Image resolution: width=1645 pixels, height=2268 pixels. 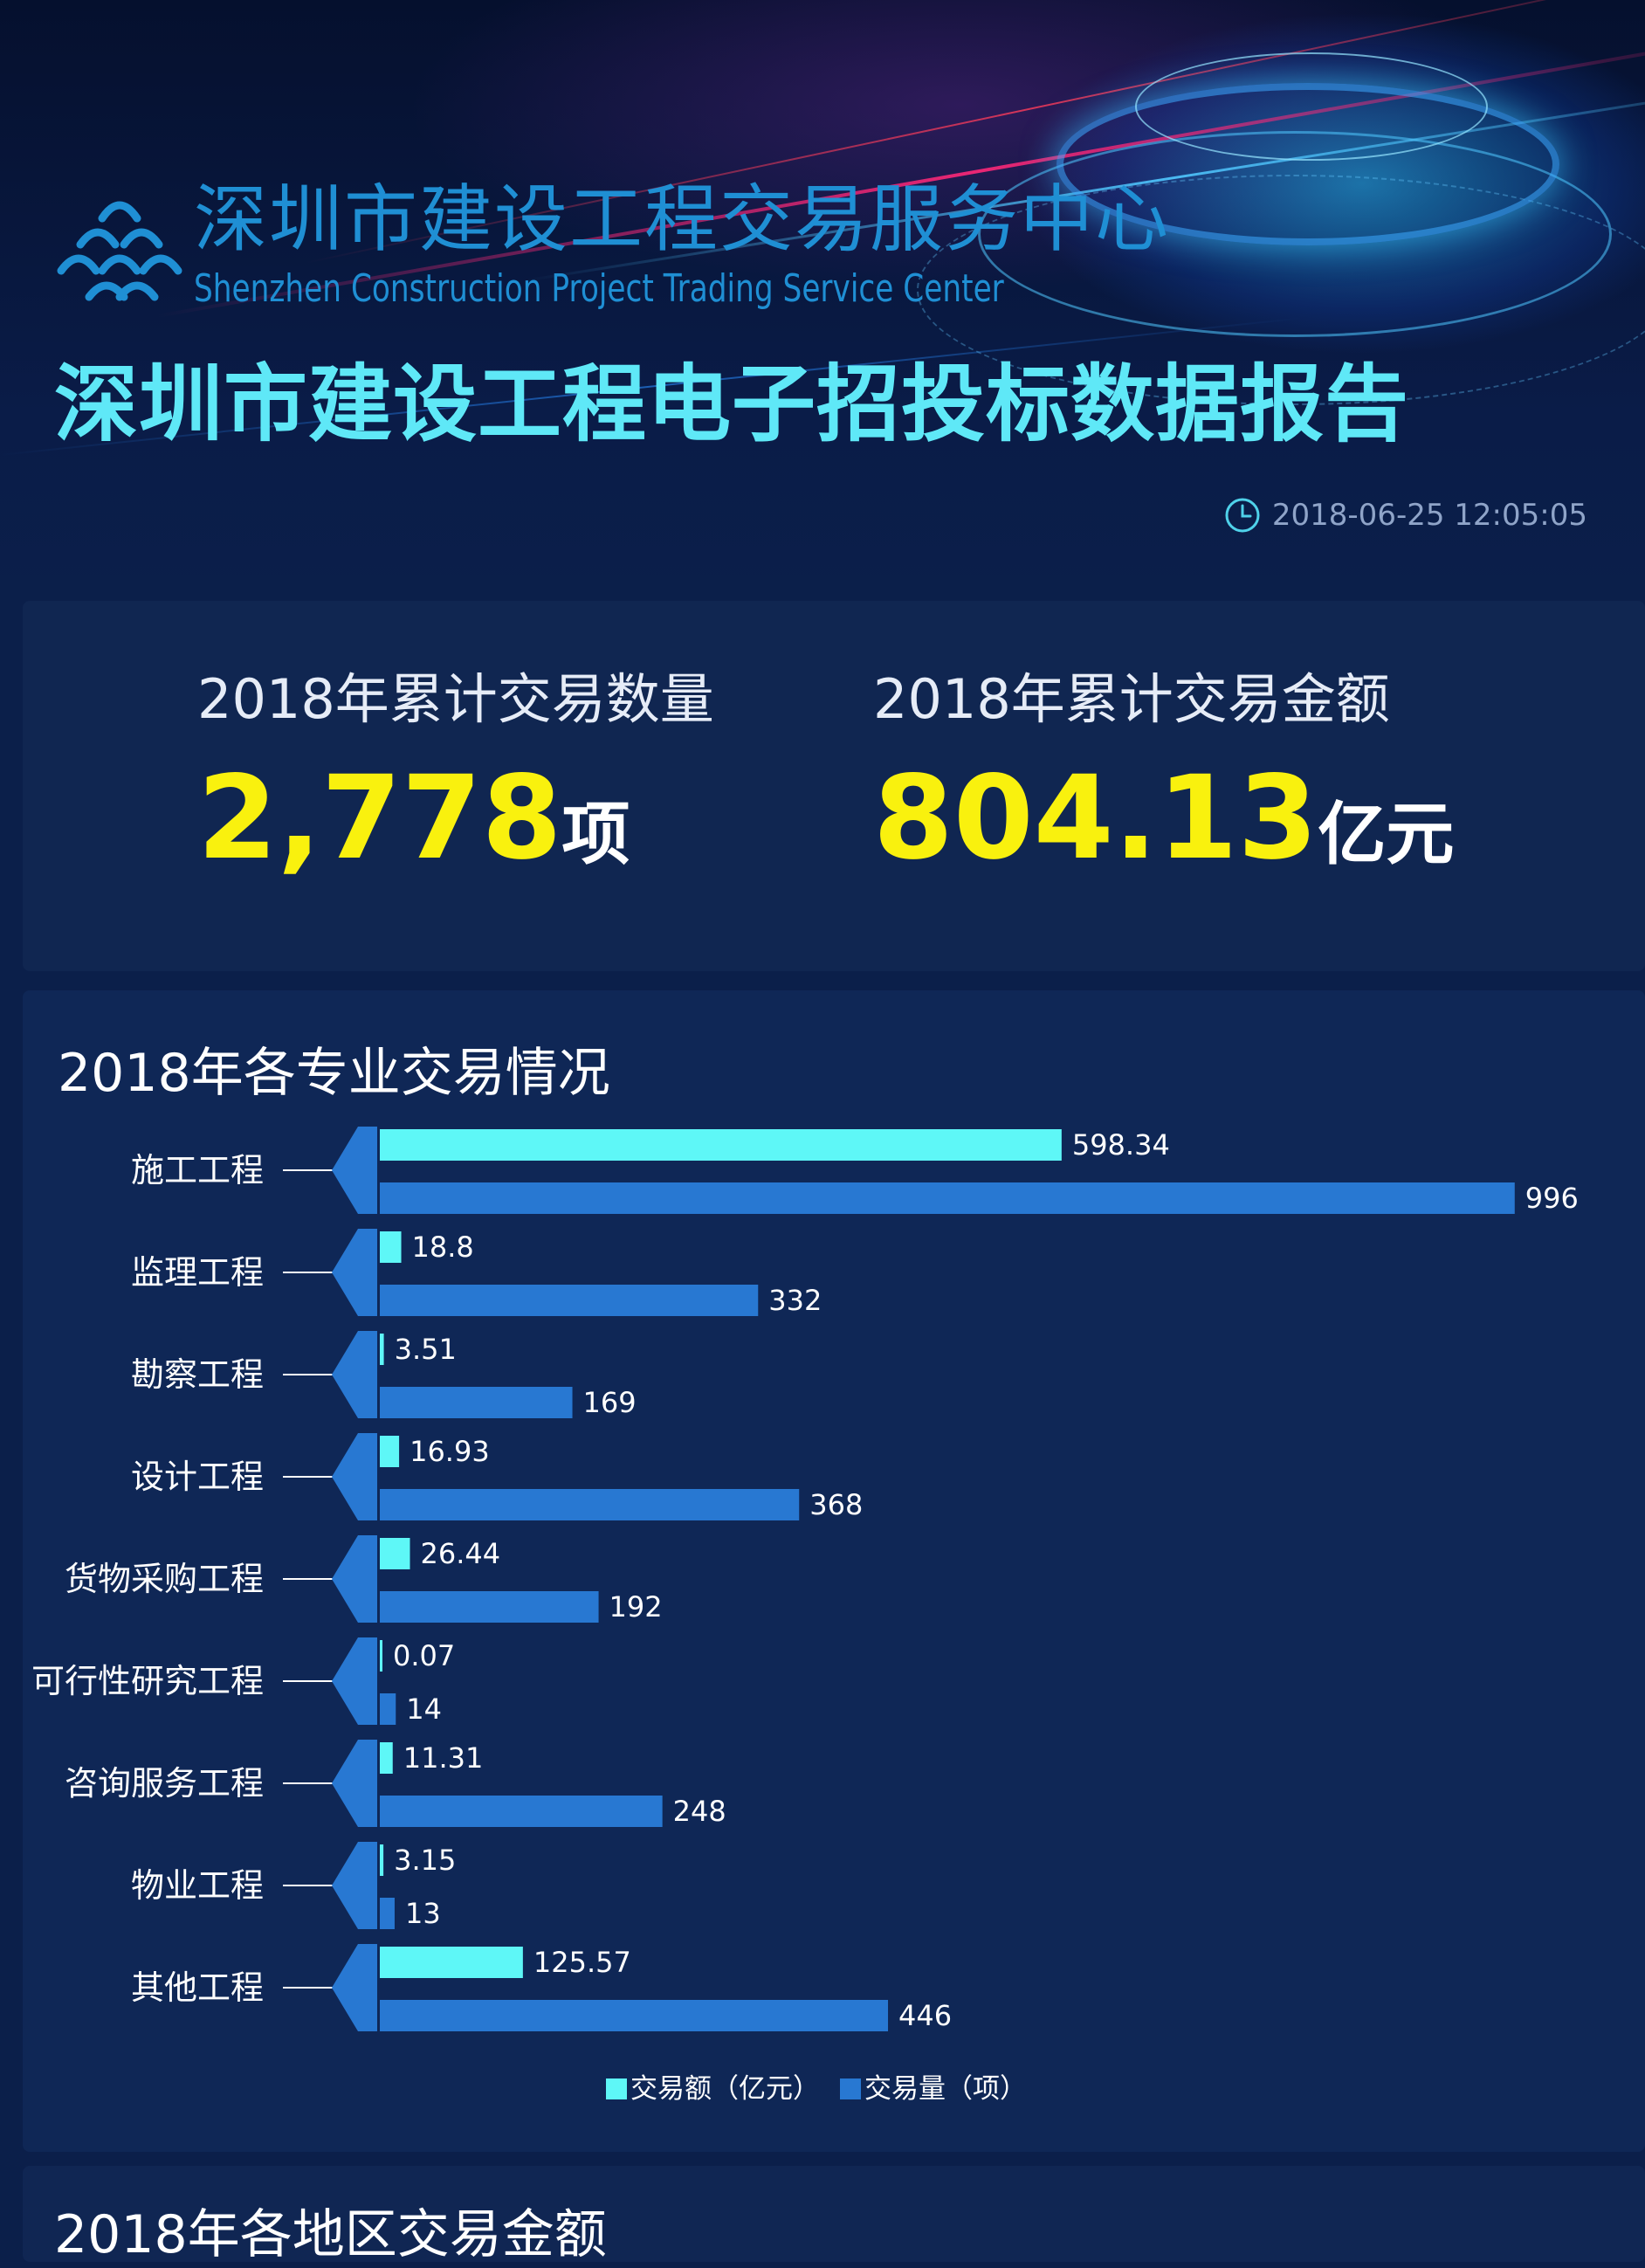 I want to click on count-value-label: 13, so click(x=423, y=1913).